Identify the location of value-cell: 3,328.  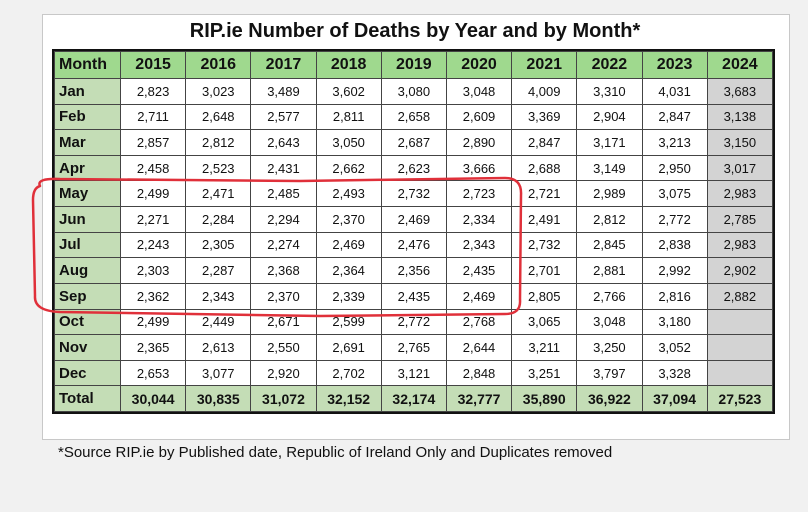
(674, 373).